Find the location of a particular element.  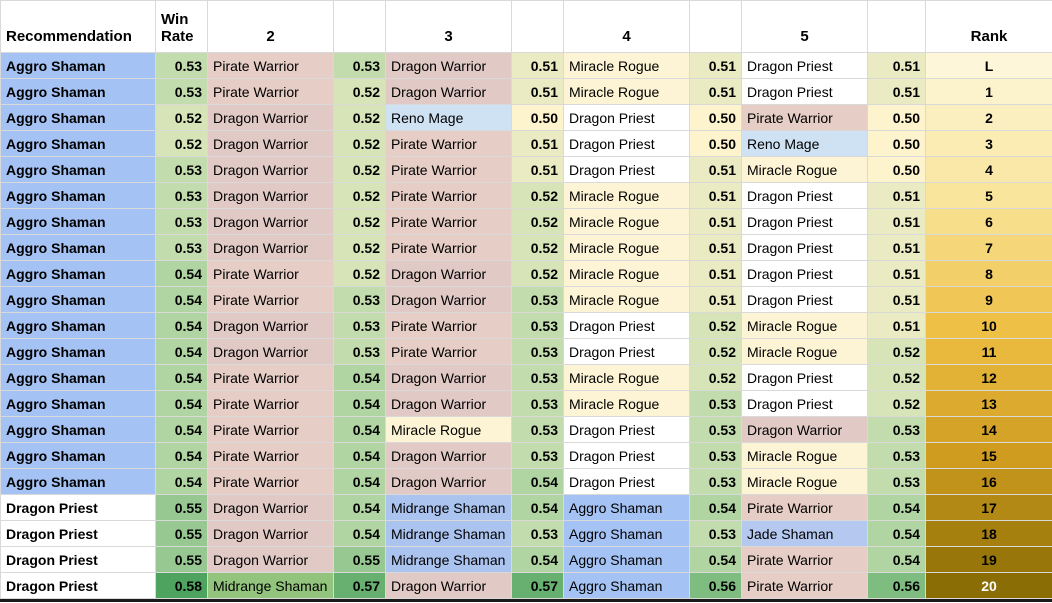

deck-cell: Midrange Shaman is located at coordinates (448, 559).